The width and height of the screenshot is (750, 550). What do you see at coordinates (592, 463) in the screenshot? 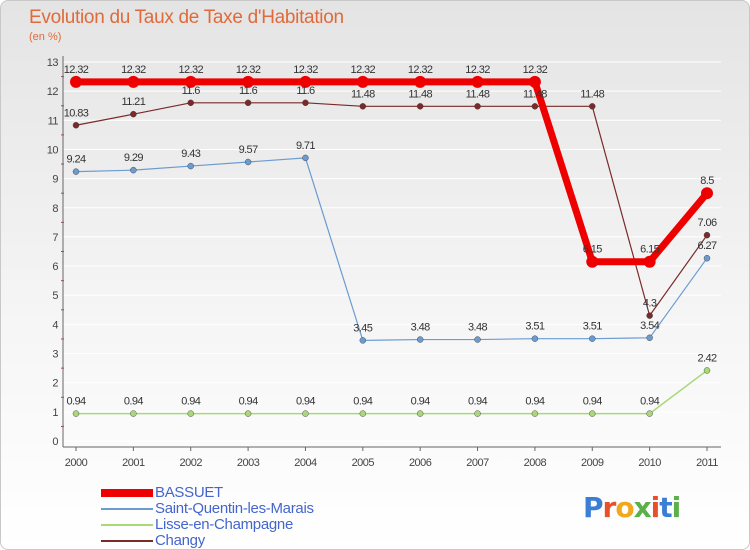
I see `x-tick-label-2009: 2009` at bounding box center [592, 463].